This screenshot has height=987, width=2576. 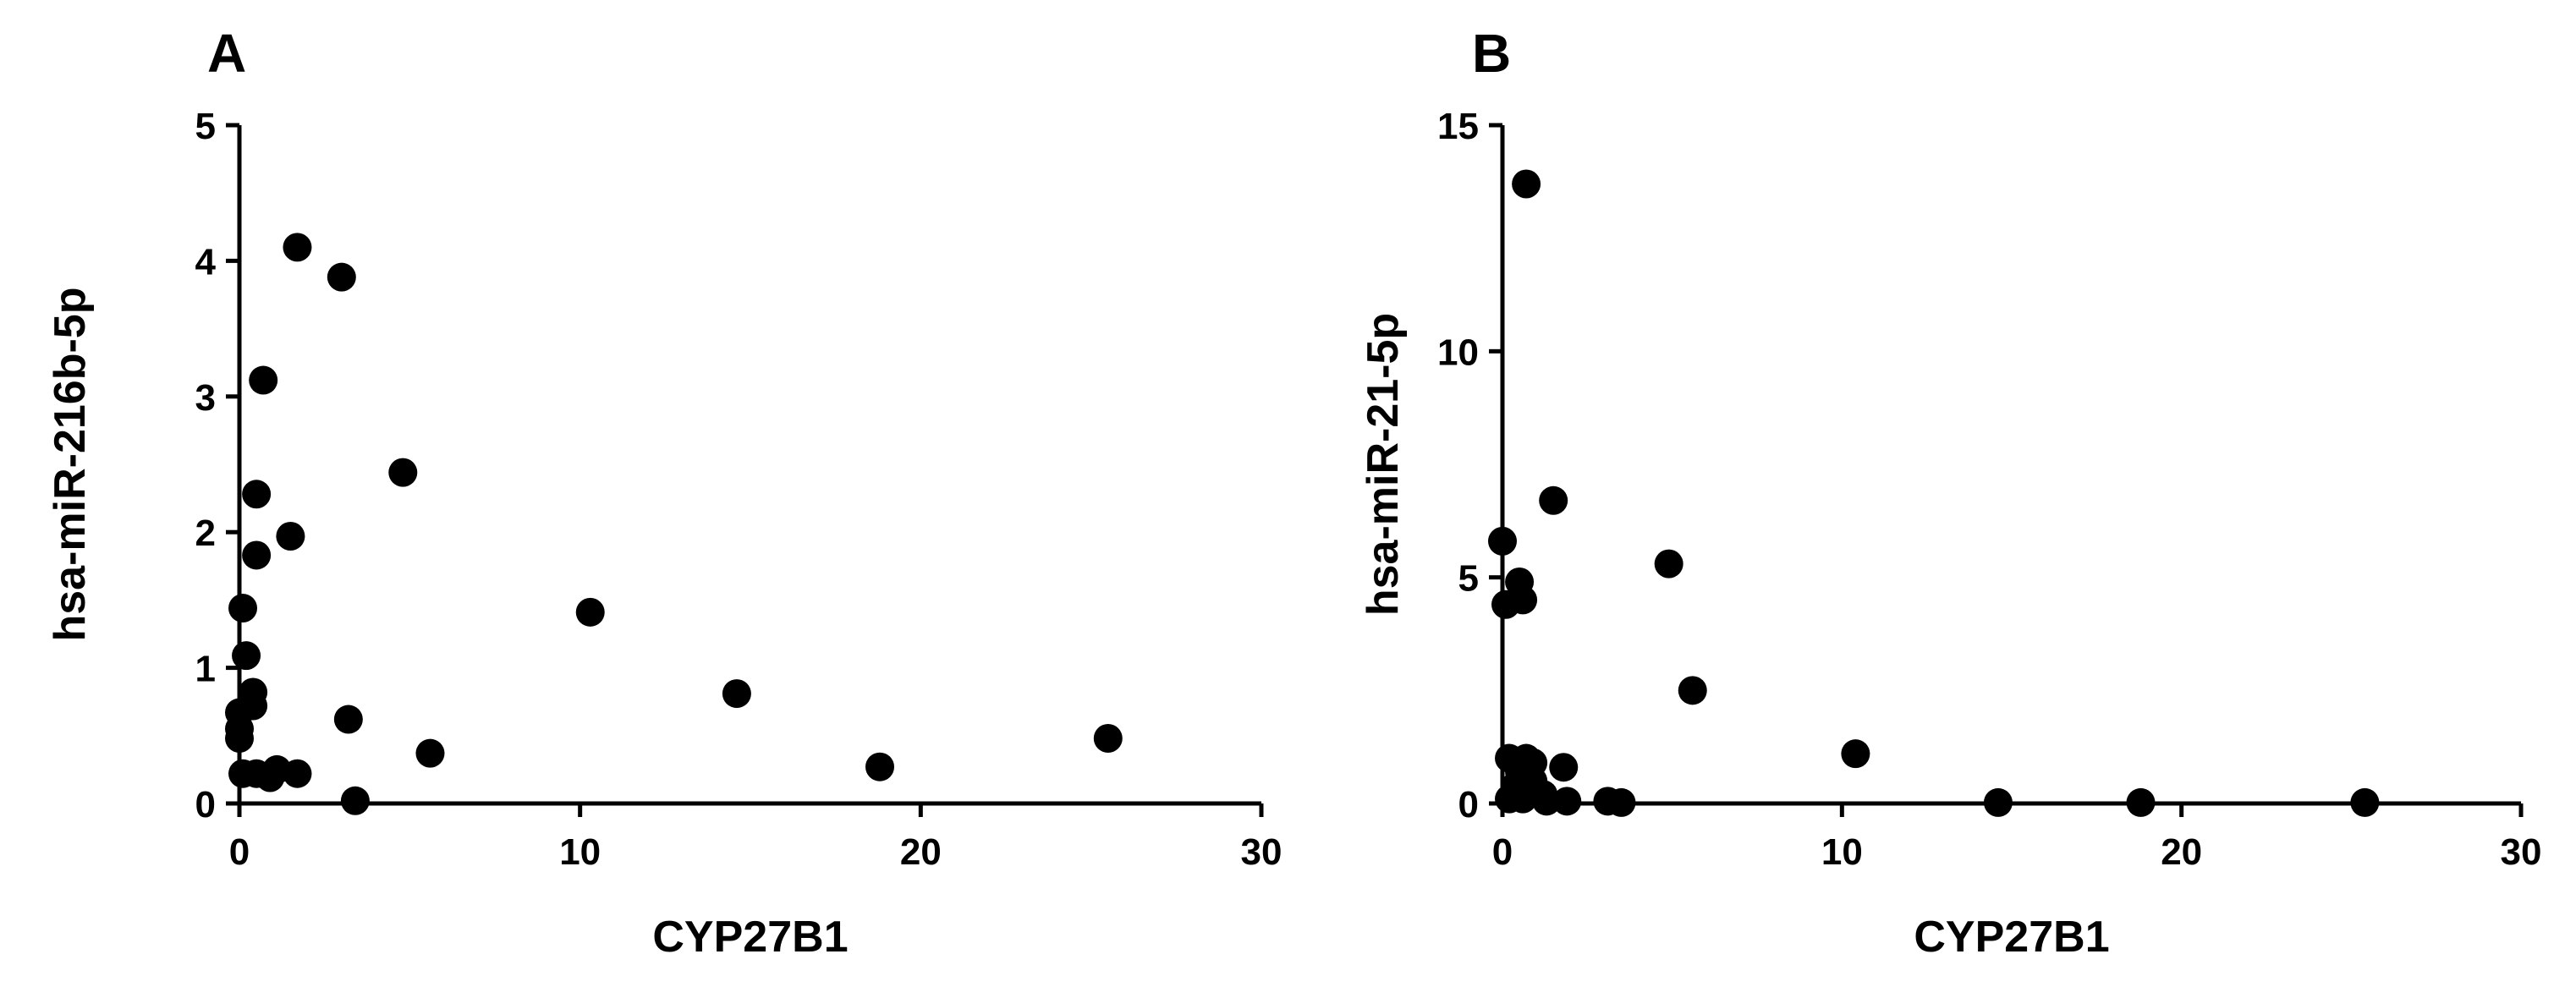 What do you see at coordinates (226, 53) in the screenshot?
I see `panel-label: A` at bounding box center [226, 53].